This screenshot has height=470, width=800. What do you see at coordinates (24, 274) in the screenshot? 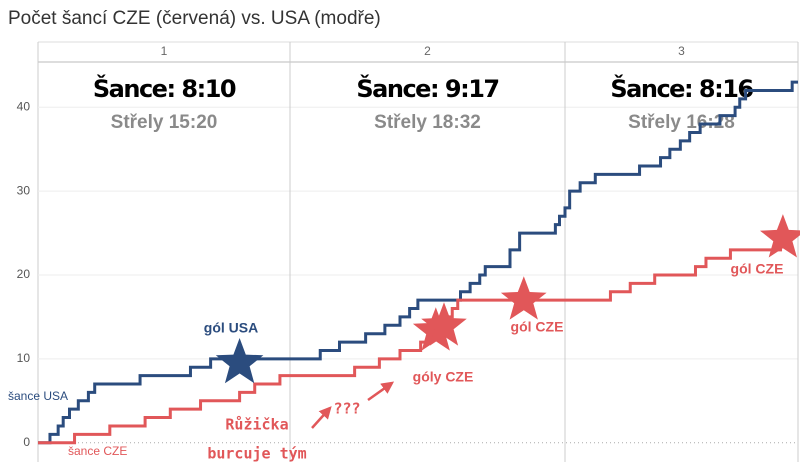
I see `y-tick-label: 20` at bounding box center [24, 274].